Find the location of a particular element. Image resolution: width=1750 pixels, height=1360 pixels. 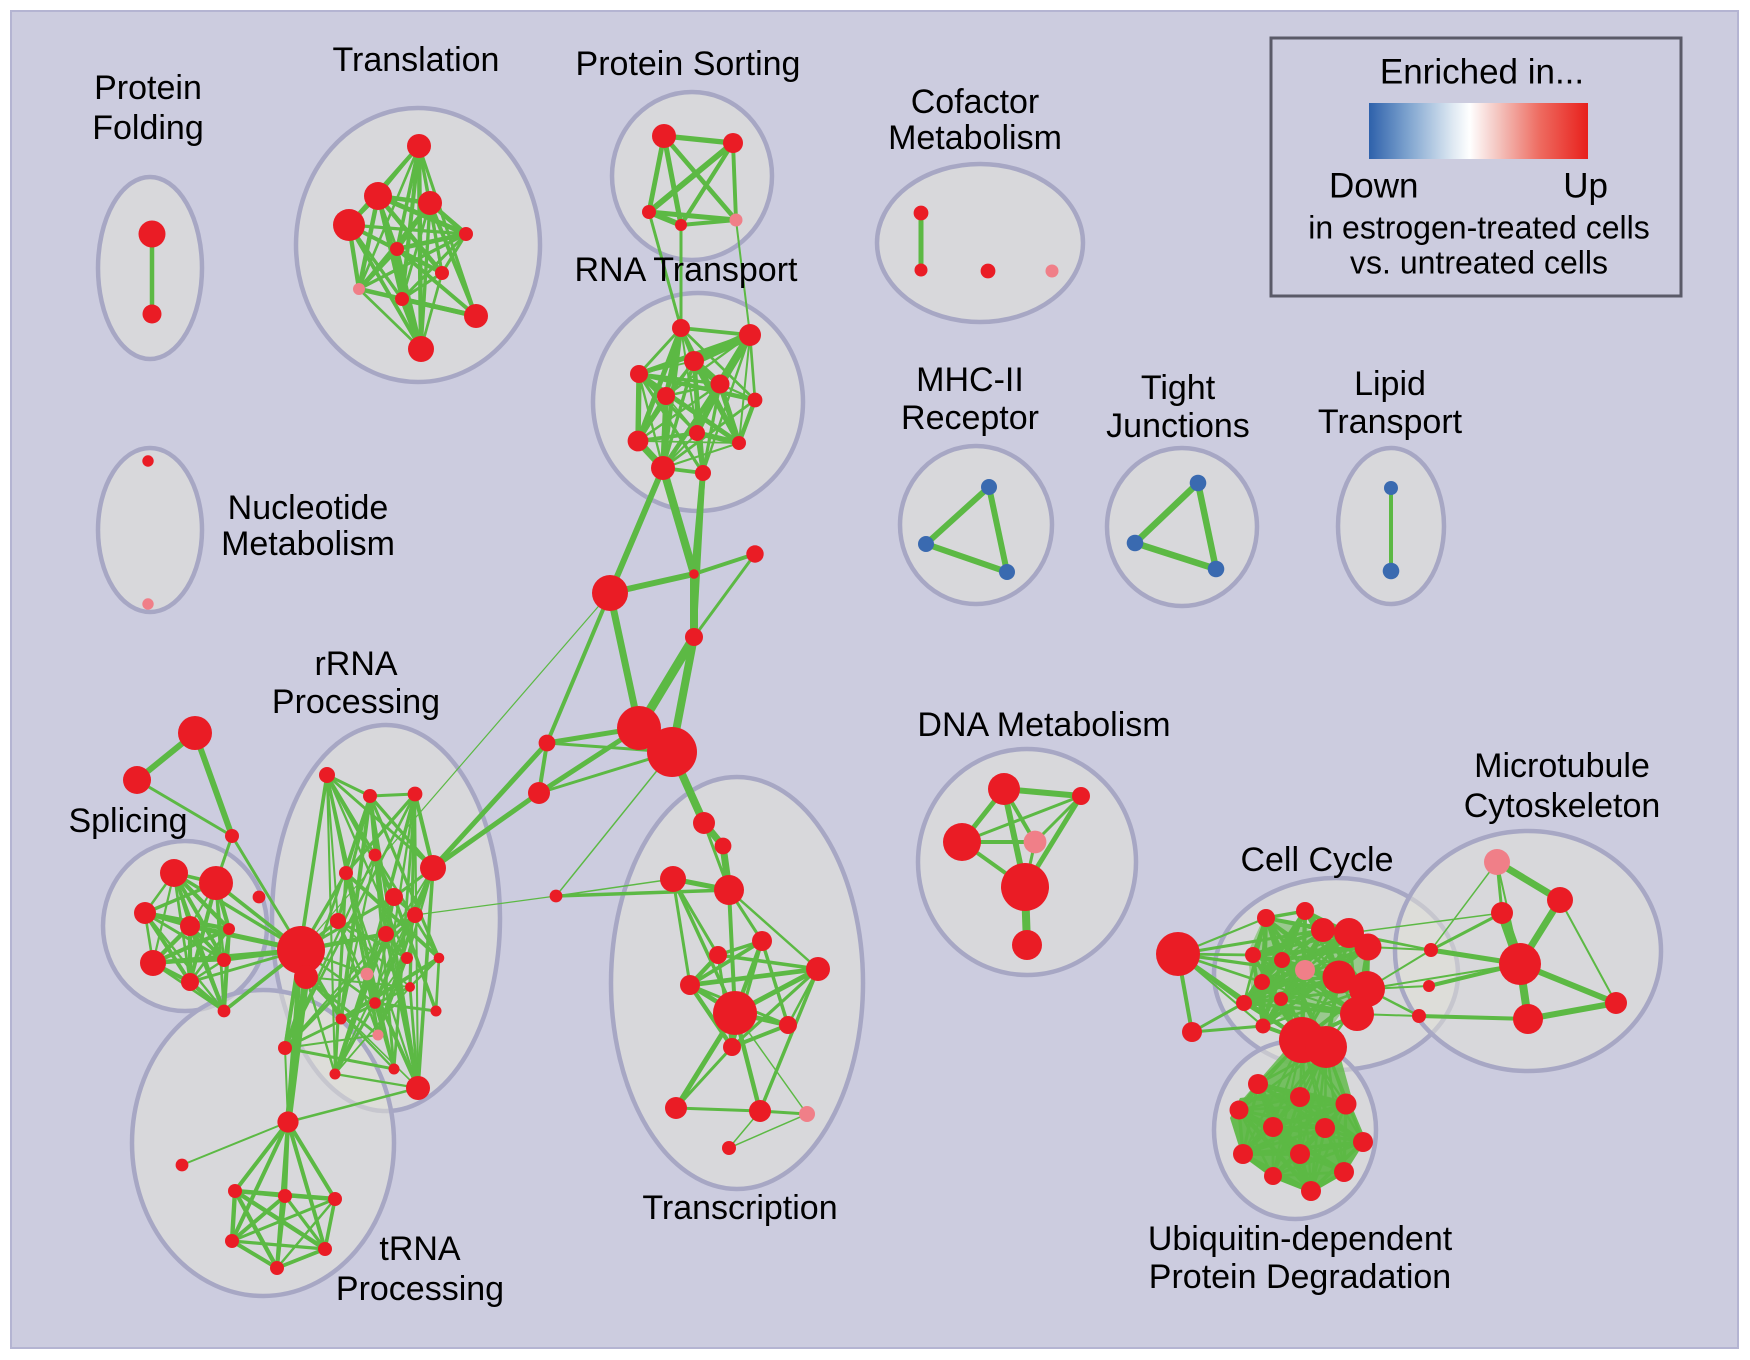

svg-text: DNA Metabolism is located at coordinates (1043, 725).